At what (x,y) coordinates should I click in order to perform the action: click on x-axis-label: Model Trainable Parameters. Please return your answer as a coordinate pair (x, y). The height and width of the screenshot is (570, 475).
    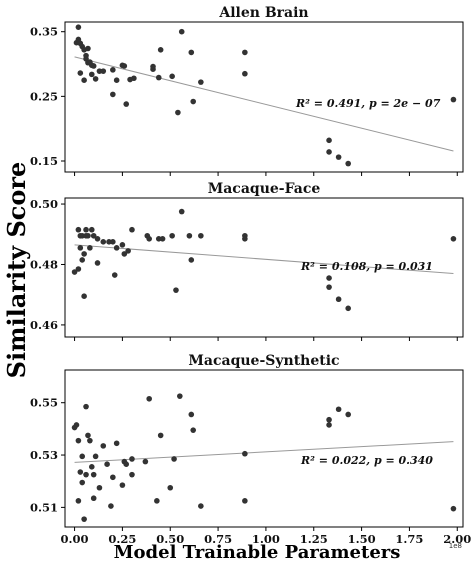
    Looking at the image, I should click on (257, 552).